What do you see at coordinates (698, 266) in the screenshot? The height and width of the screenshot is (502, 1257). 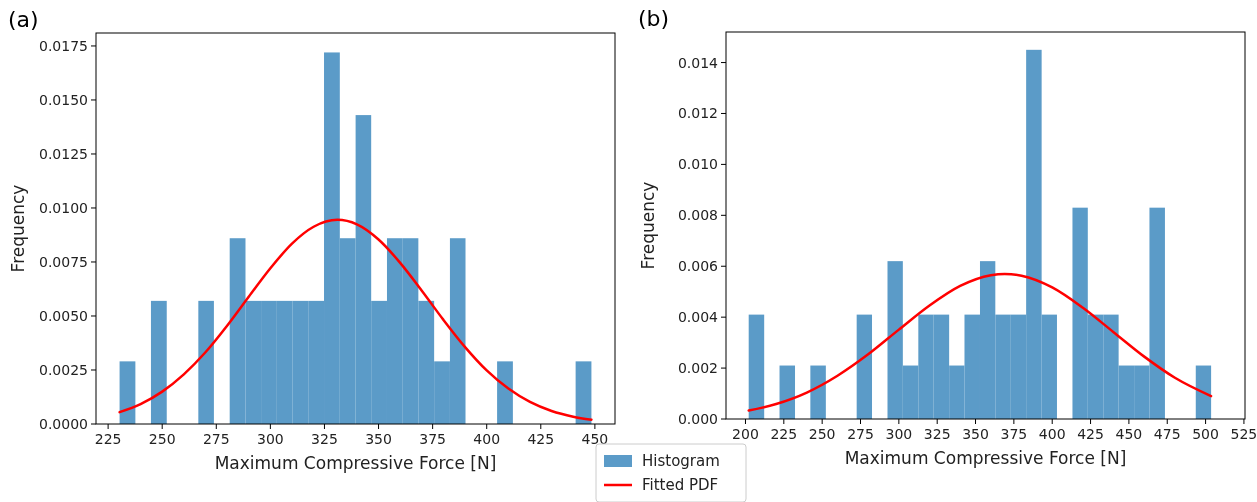 I see `y-tick-label: 0.006` at bounding box center [698, 266].